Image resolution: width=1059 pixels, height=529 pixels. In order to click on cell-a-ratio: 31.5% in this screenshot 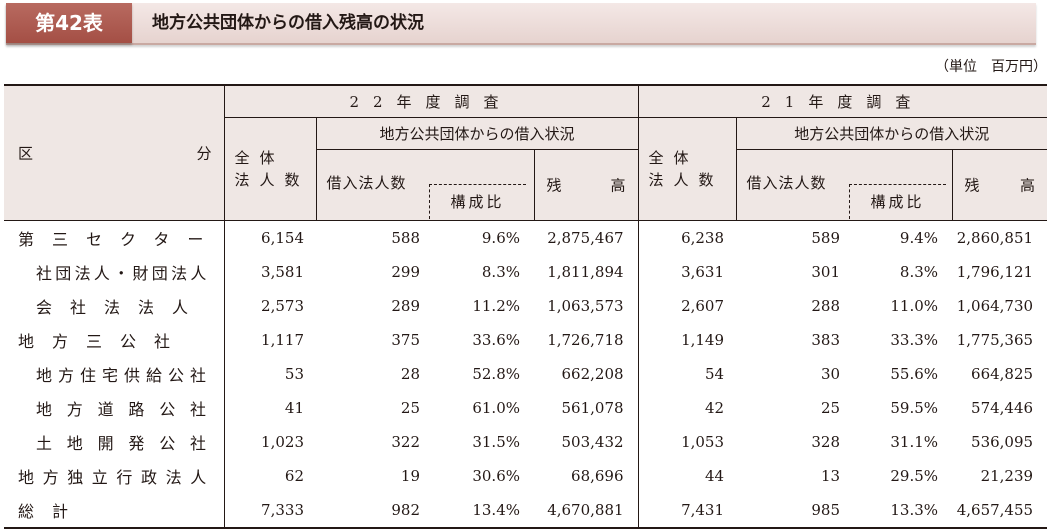, I will do `click(496, 442)`.